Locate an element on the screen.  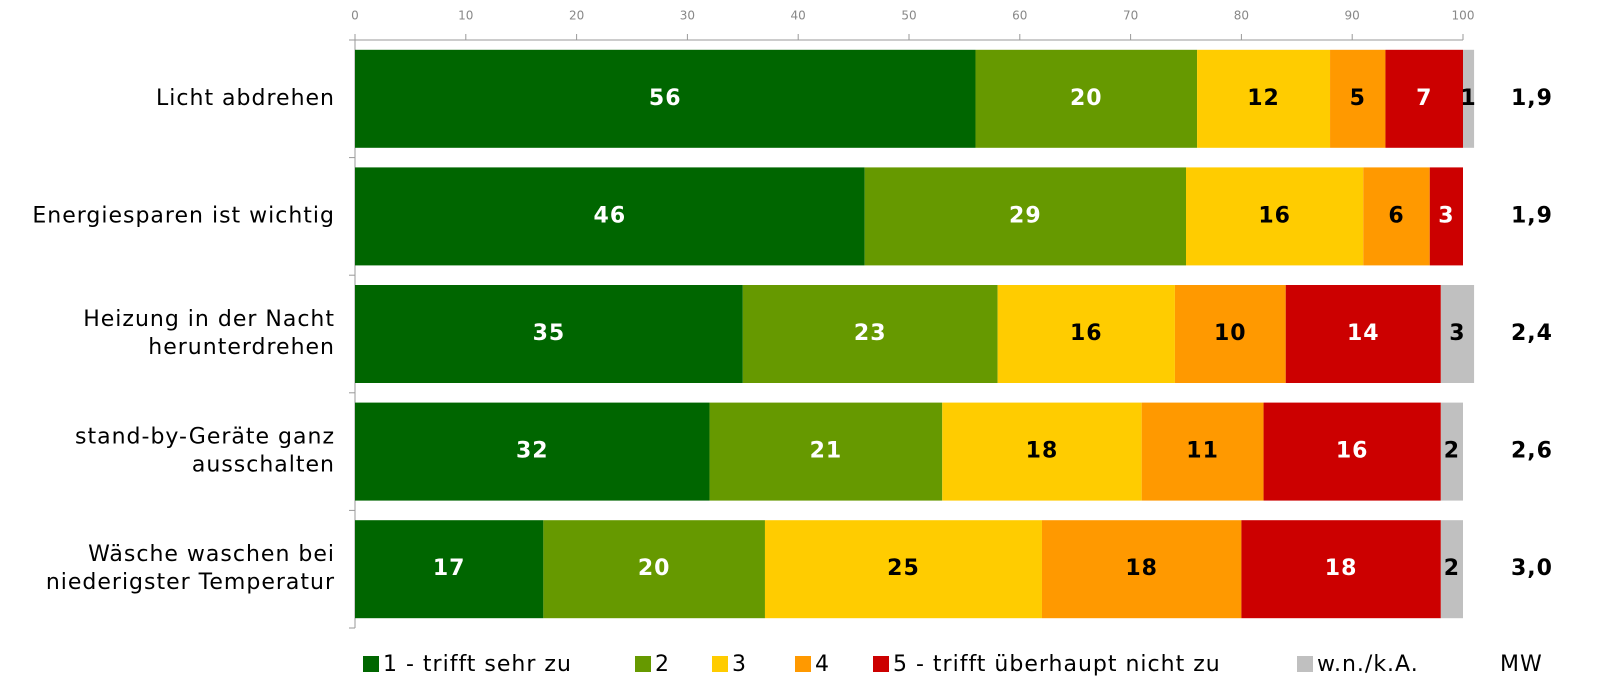
x-tick-label: 50 is located at coordinates (908, 16).